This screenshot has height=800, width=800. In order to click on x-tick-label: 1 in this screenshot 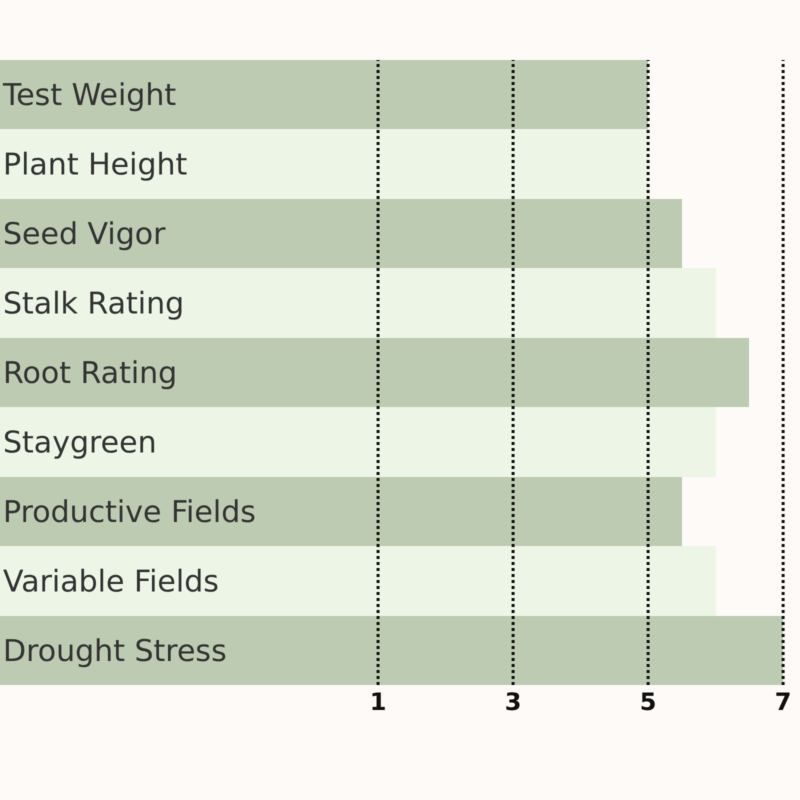, I will do `click(378, 702)`.